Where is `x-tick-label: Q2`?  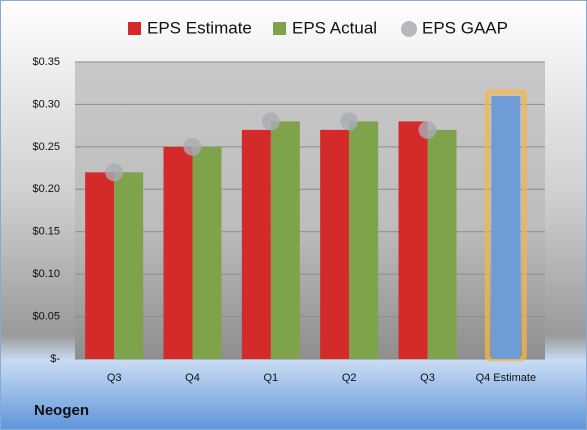 x-tick-label: Q2 is located at coordinates (349, 378).